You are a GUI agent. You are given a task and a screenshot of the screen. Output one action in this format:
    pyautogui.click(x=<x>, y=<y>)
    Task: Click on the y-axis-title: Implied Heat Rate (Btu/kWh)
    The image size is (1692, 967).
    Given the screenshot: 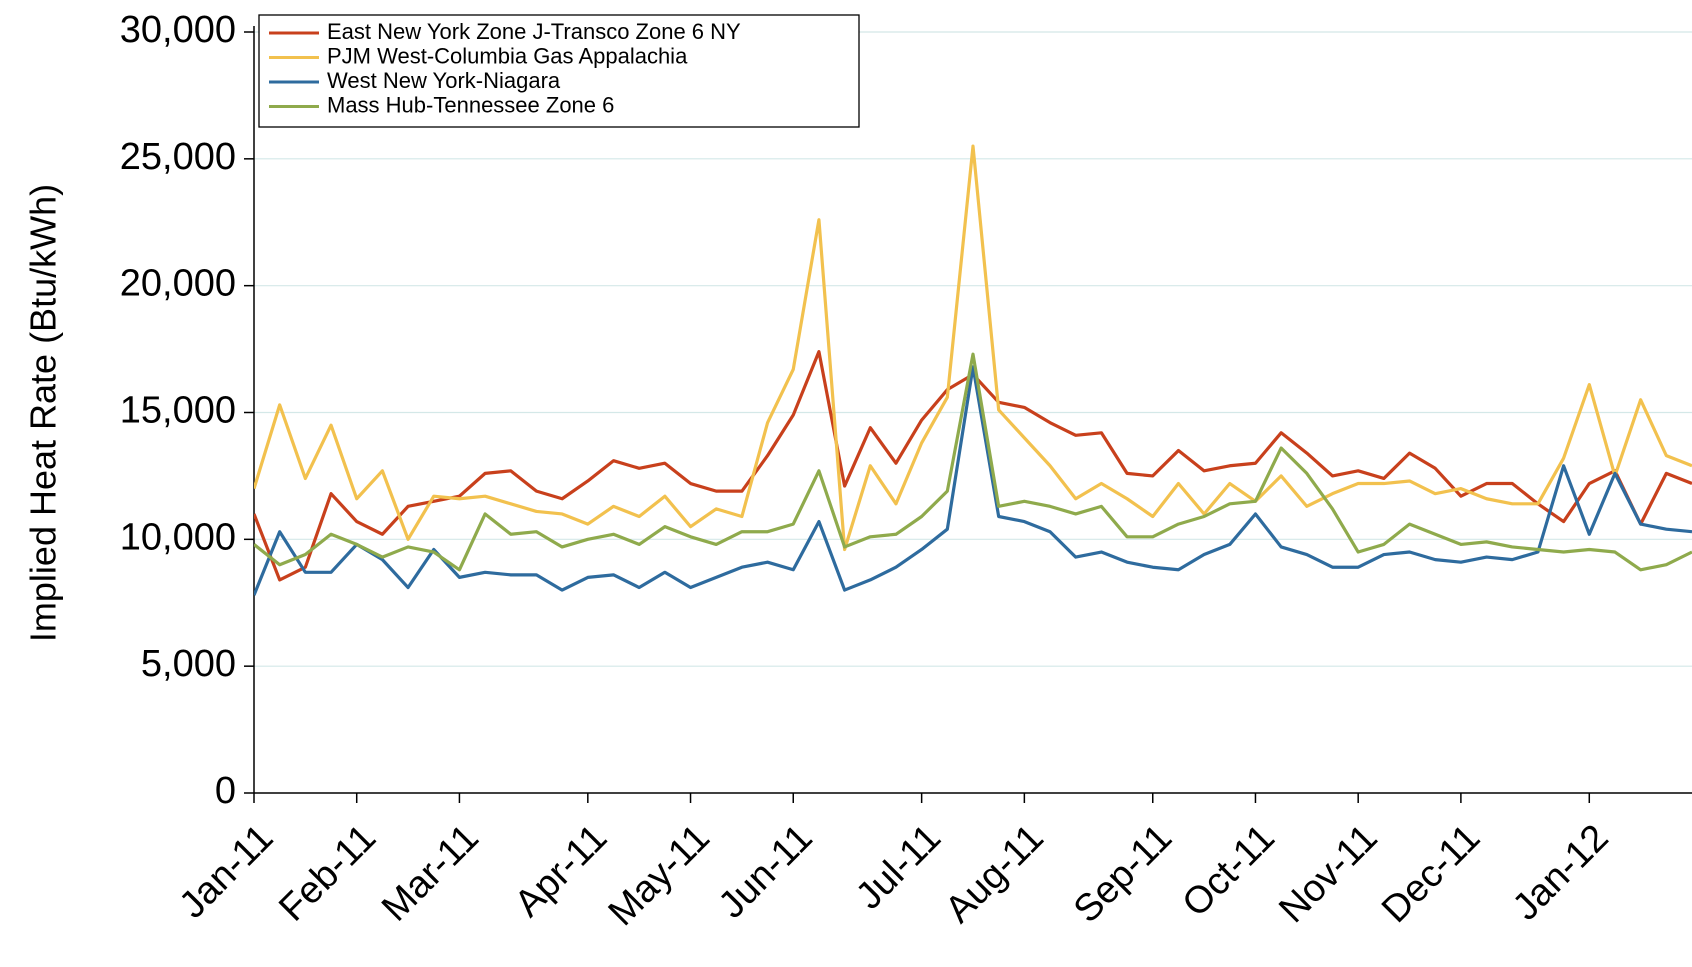 What is the action you would take?
    pyautogui.click(x=43, y=413)
    